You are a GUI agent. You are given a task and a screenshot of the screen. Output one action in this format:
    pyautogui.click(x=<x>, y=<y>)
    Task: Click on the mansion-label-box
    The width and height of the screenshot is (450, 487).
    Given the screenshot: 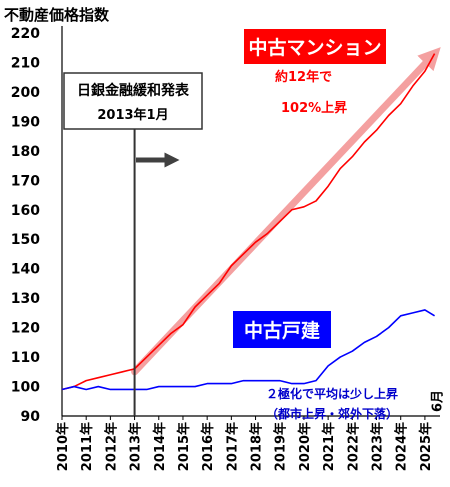 What is the action you would take?
    pyautogui.click(x=315, y=46)
    